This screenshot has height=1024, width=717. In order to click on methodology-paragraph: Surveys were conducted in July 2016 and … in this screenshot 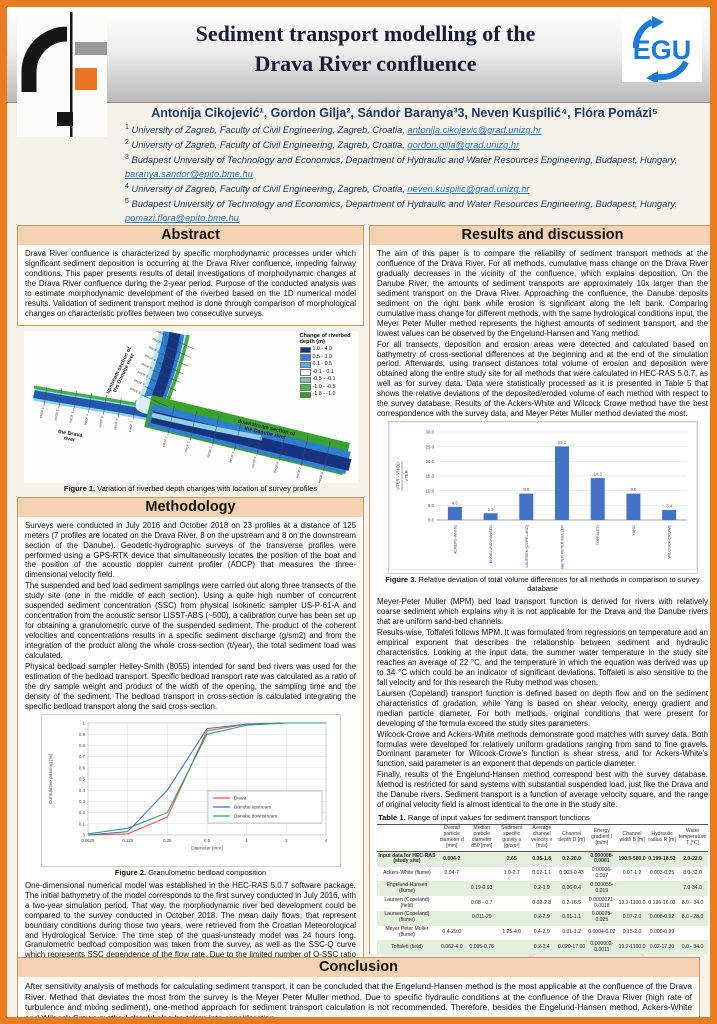, I will do `click(190, 550)`.